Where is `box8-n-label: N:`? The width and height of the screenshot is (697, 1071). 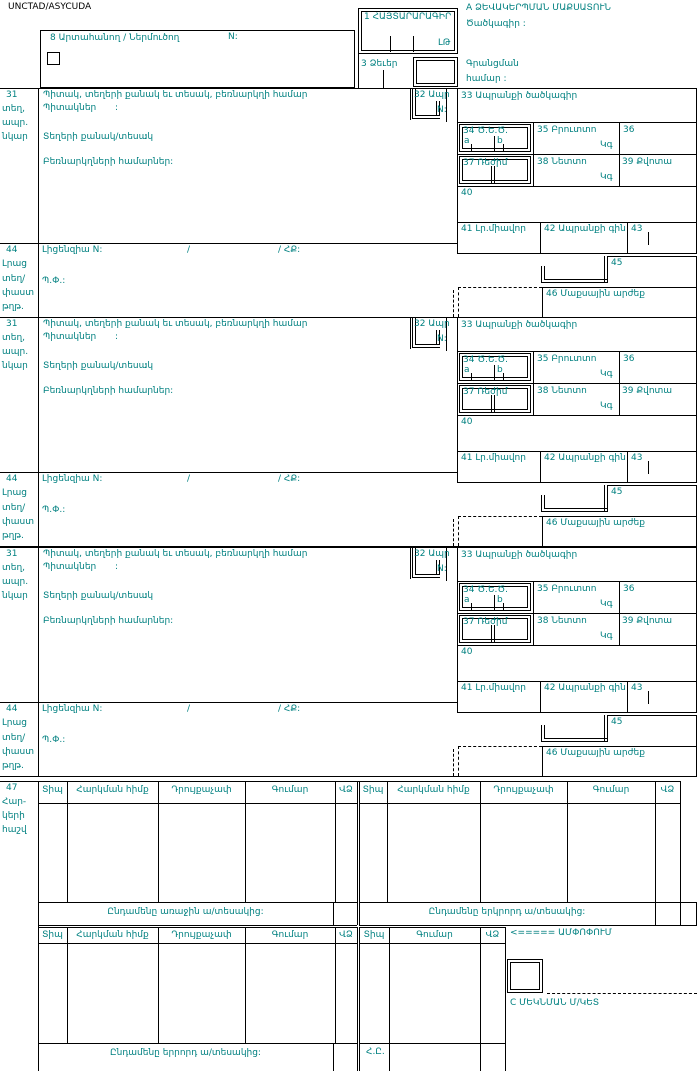 box8-n-label: N: is located at coordinates (233, 37).